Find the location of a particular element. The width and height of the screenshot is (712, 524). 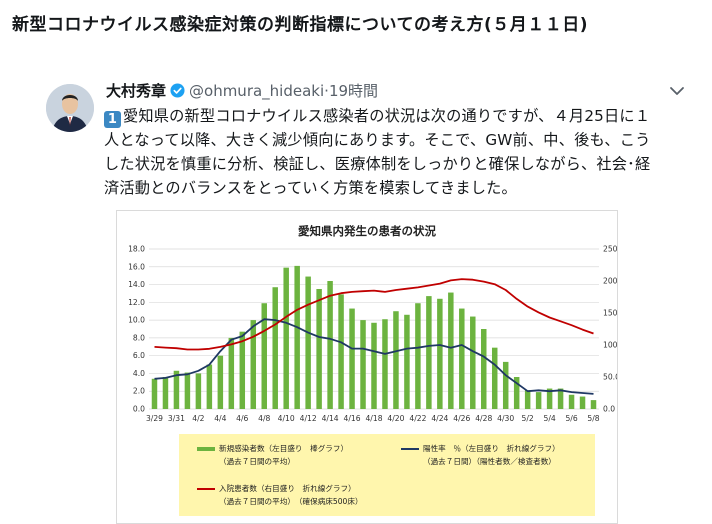

legend-label: 新規感染者数（左目盛り 棒グラフ） is located at coordinates (284, 448).